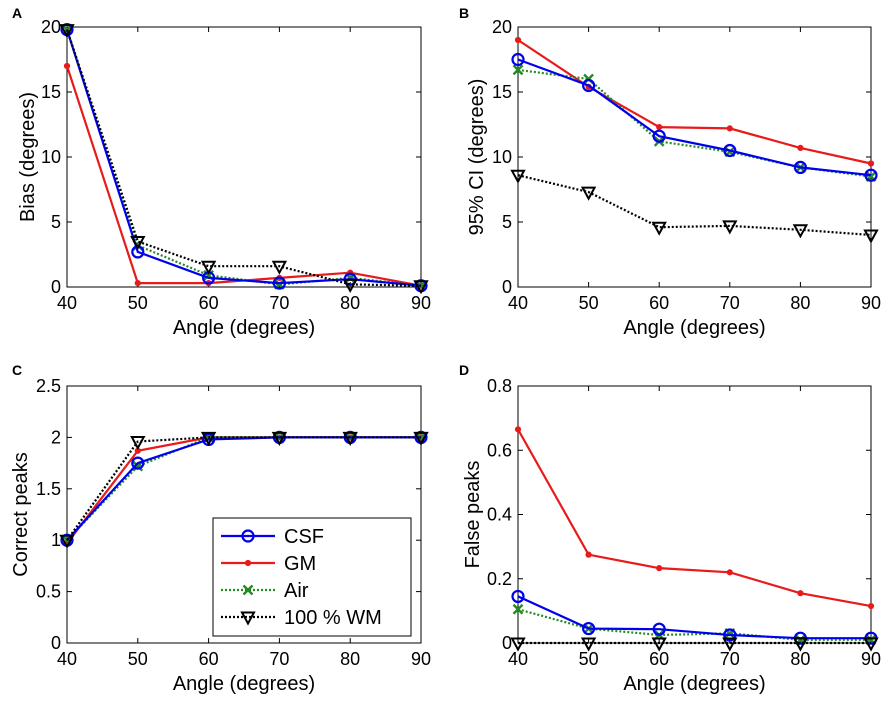 This screenshot has height=718, width=892. I want to click on y-axis-label: Bias (degrees), so click(28, 157).